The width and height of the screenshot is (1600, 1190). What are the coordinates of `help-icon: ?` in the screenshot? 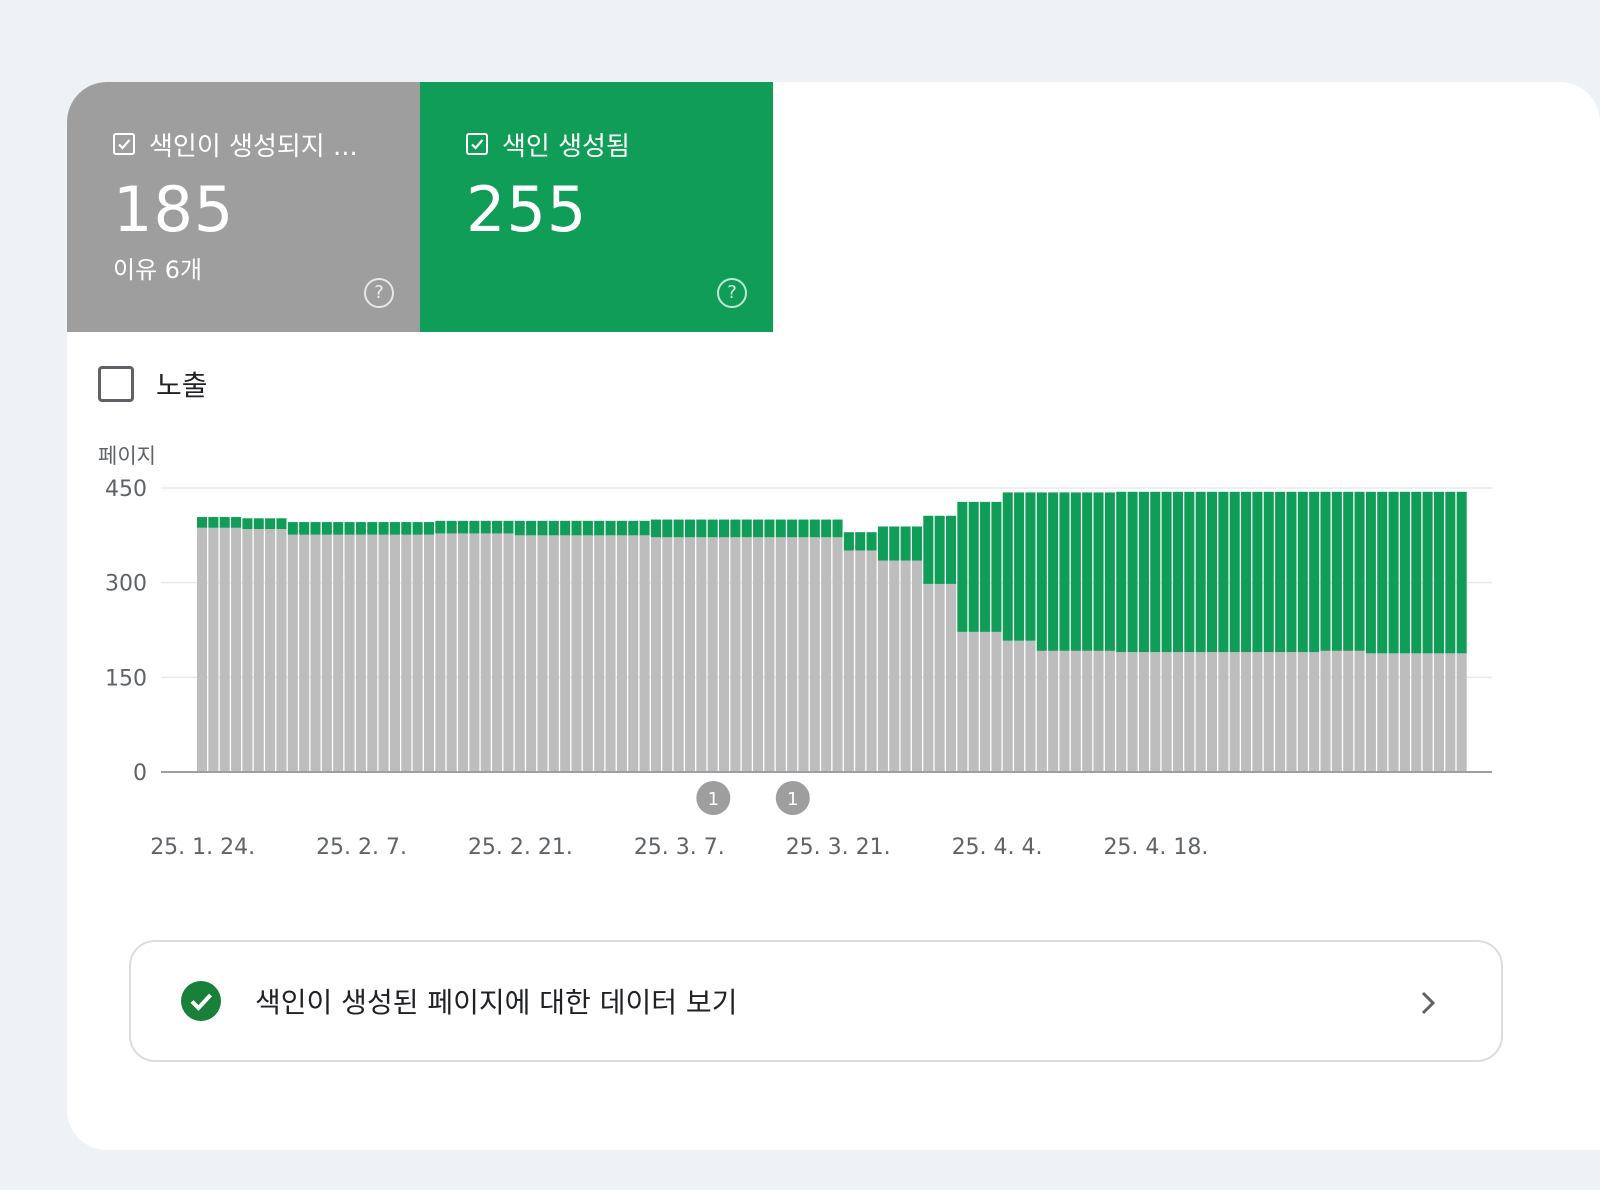 It's located at (379, 293).